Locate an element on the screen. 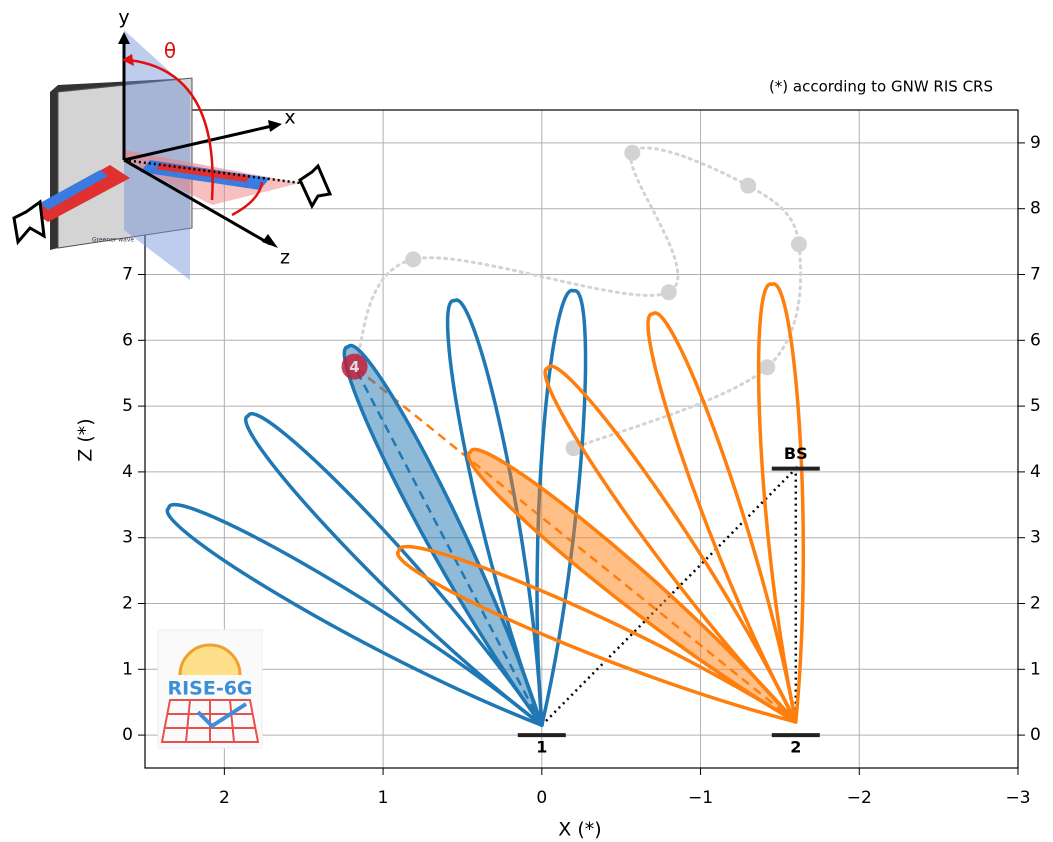 Image resolution: width=1053 pixels, height=842 pixels. arrow-x is located at coordinates (275, 126).